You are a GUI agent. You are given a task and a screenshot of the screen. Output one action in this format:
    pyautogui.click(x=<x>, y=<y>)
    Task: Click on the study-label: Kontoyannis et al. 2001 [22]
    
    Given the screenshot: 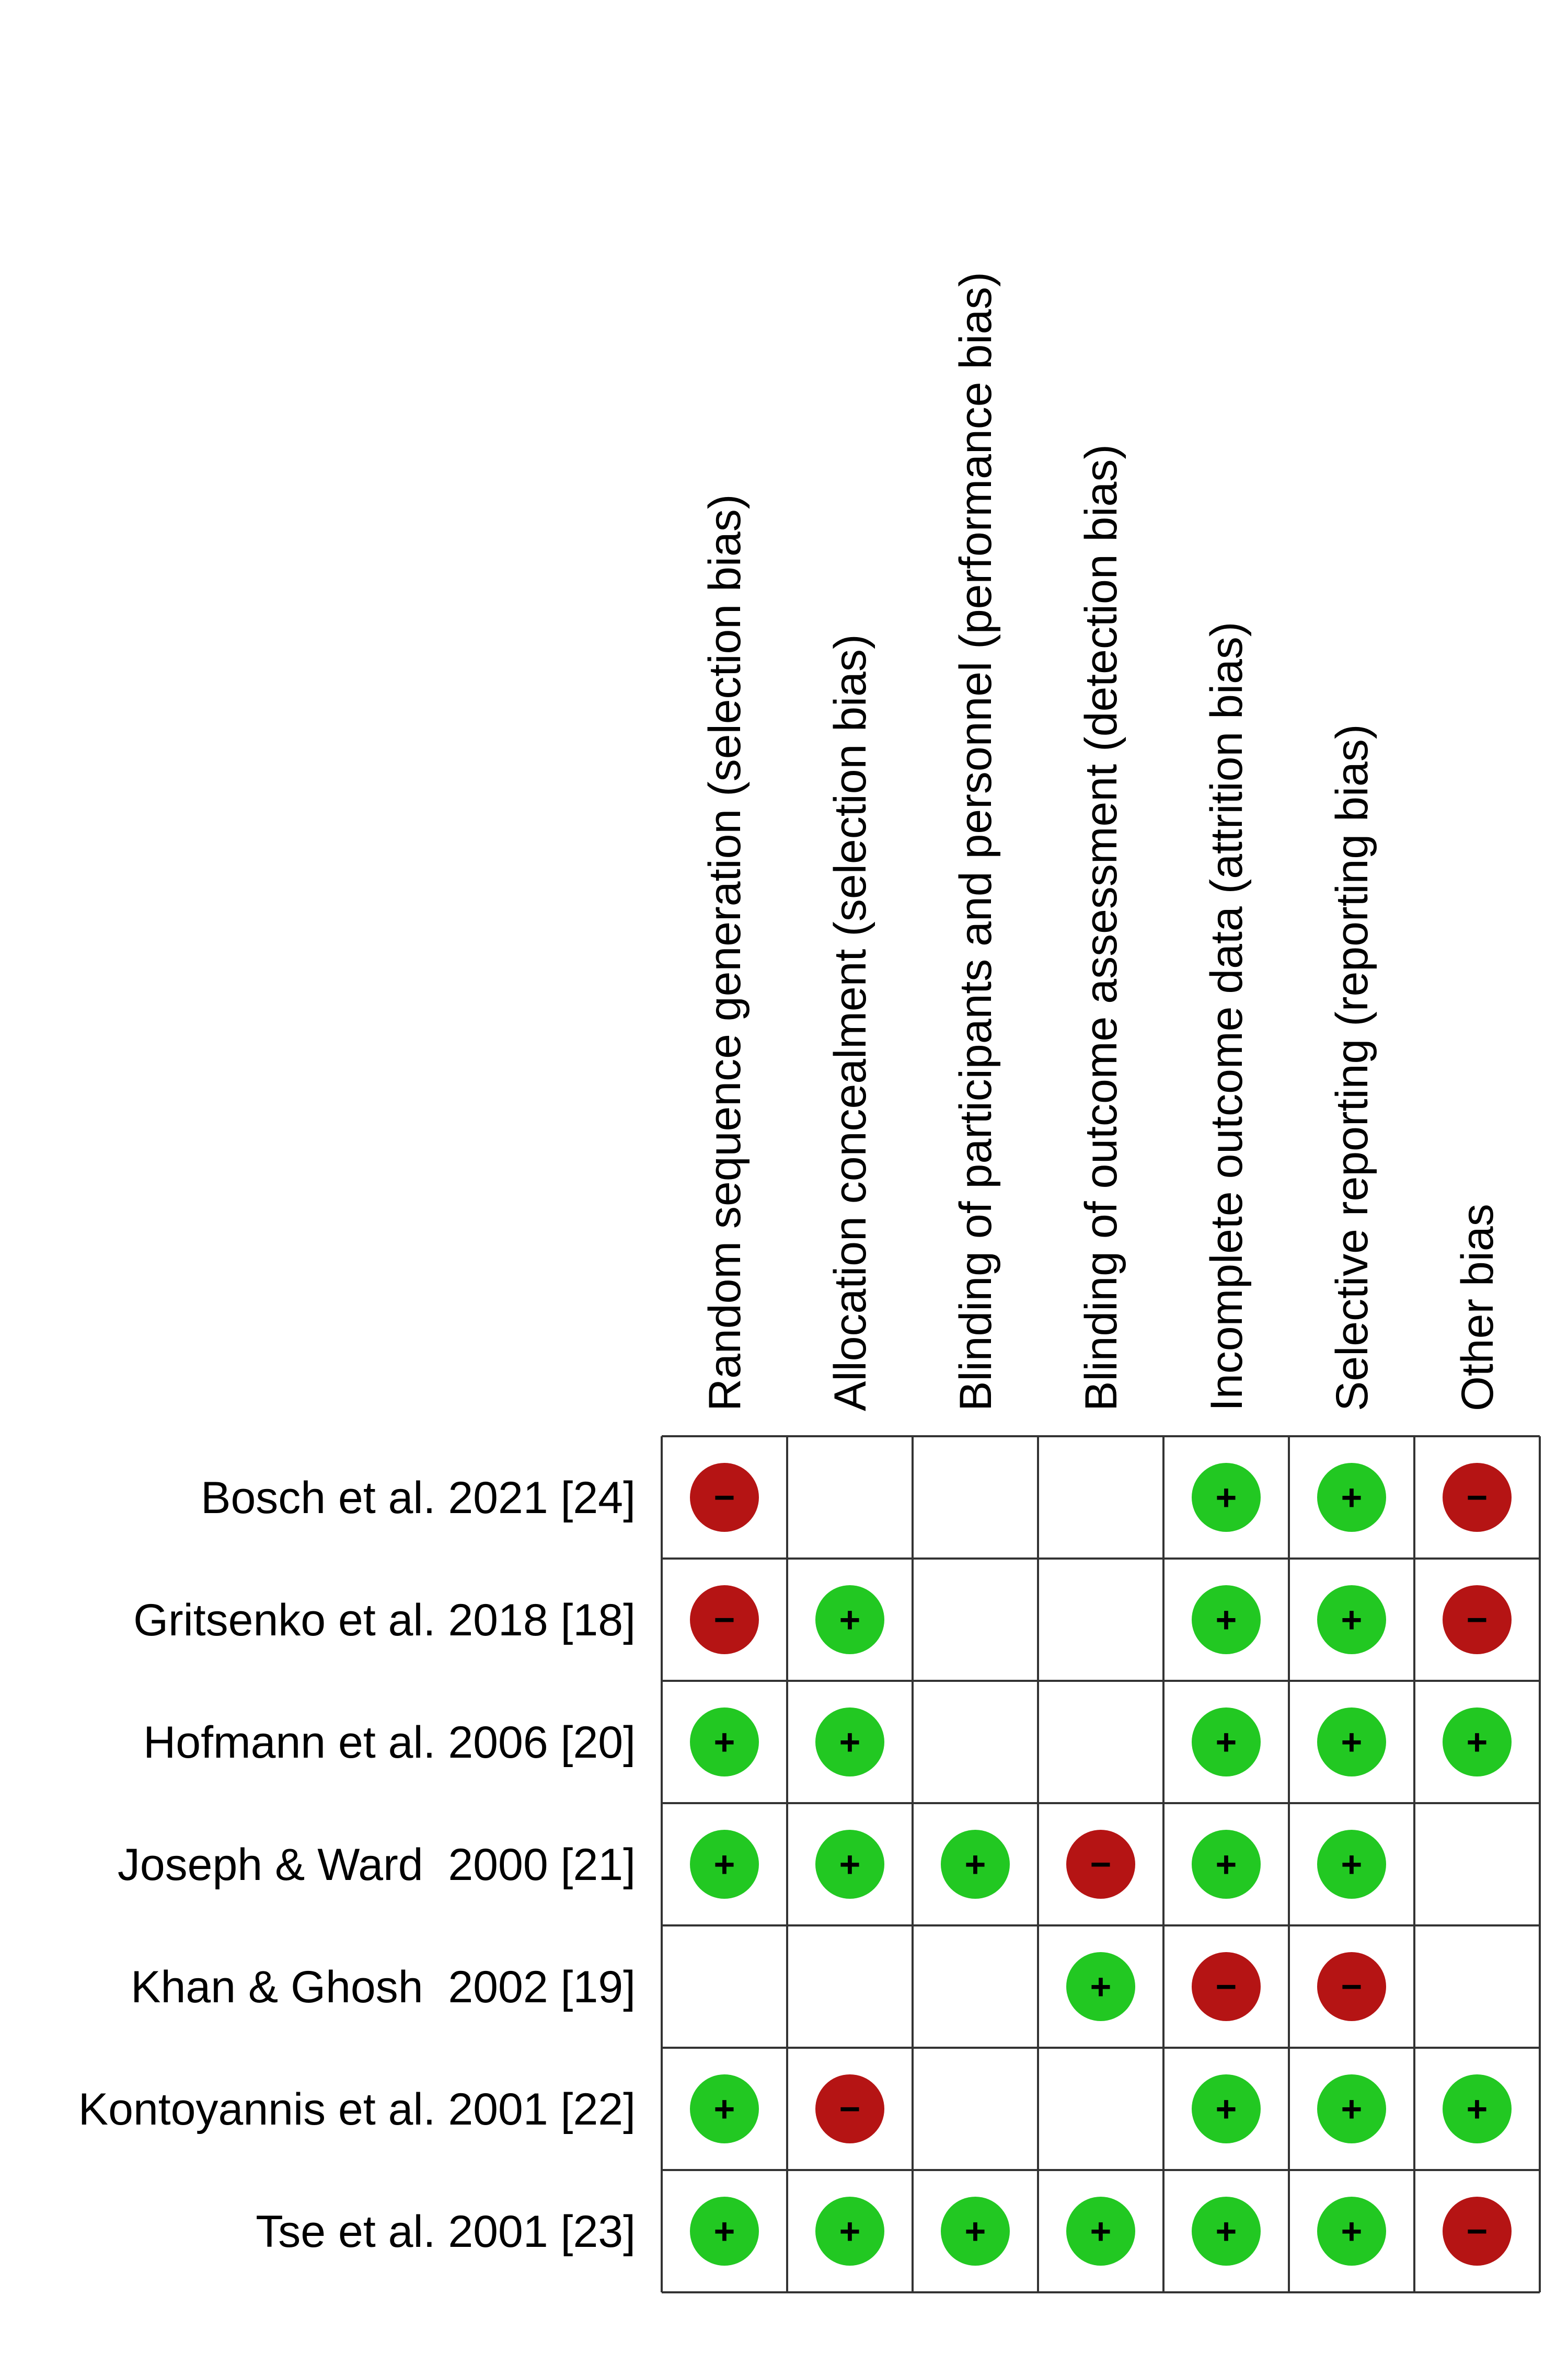 What is the action you would take?
    pyautogui.click(x=357, y=2109)
    